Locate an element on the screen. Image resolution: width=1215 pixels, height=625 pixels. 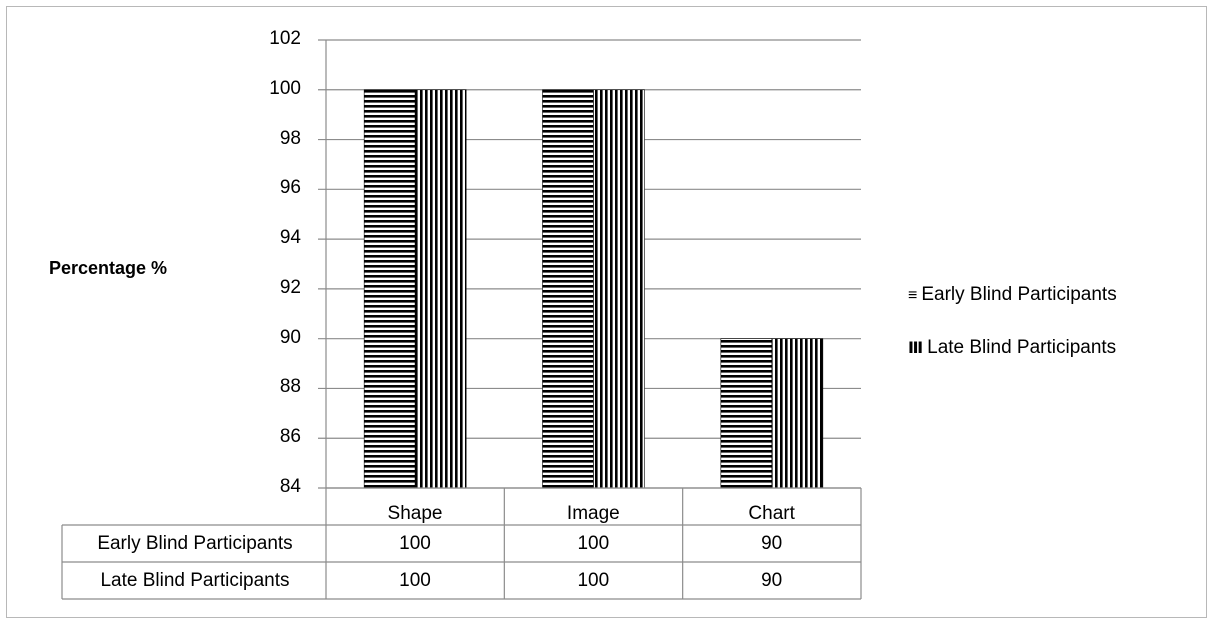
bar-early-shape is located at coordinates (389, 289).